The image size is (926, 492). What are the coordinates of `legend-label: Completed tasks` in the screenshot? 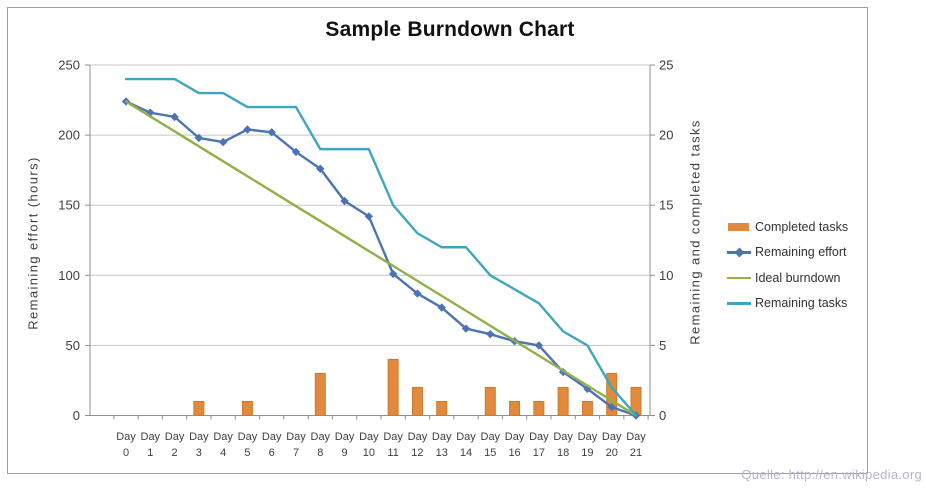 It's located at (802, 226).